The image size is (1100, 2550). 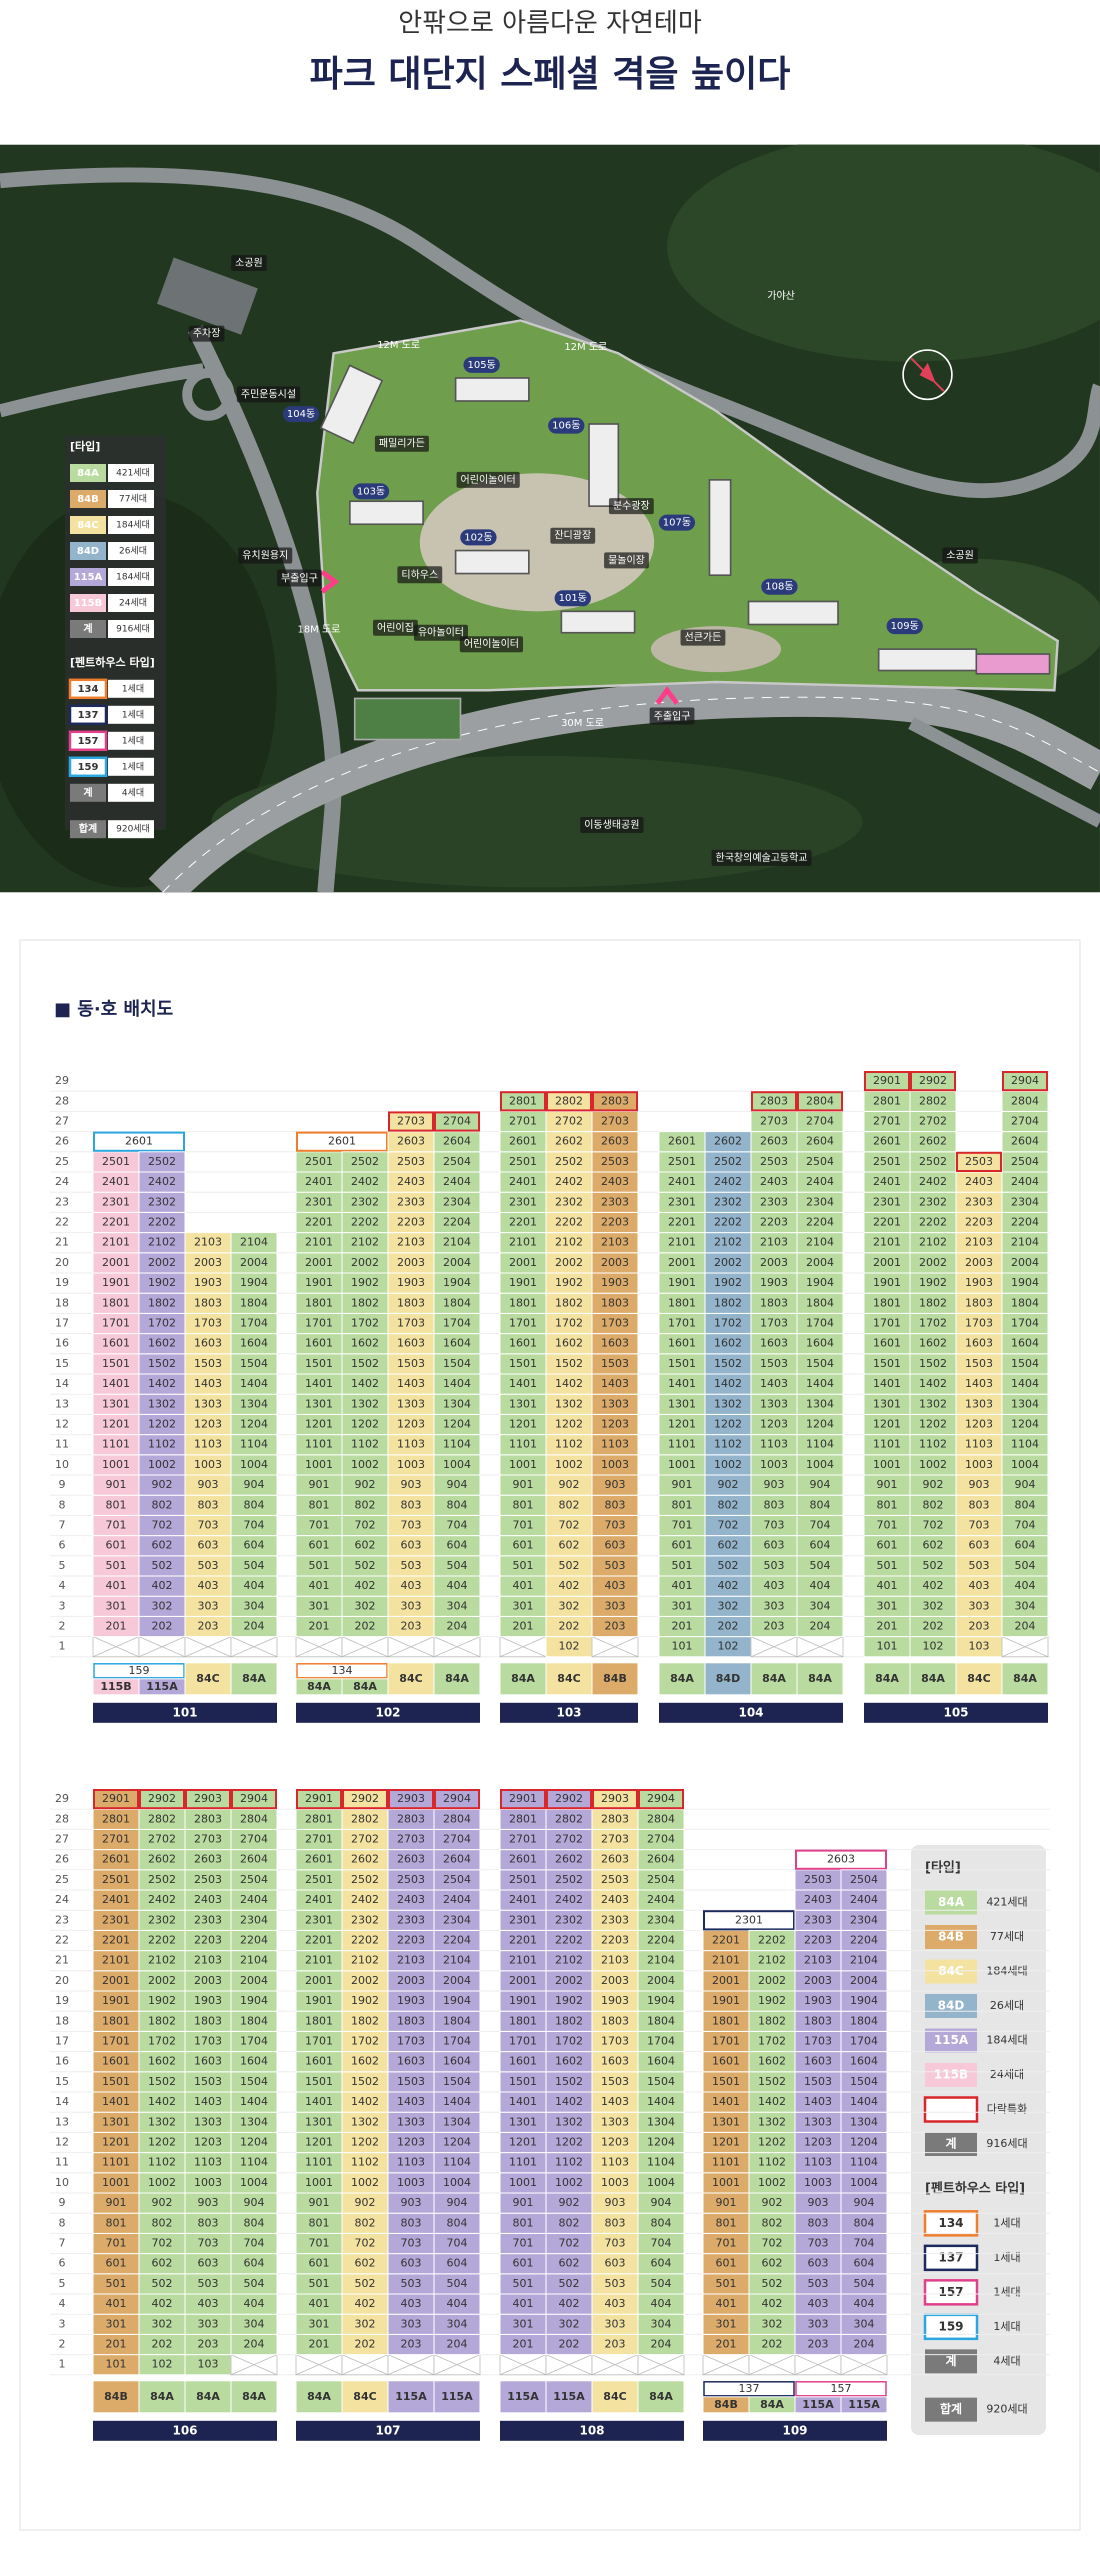 What do you see at coordinates (388, 2430) in the screenshot?
I see `building-bar` at bounding box center [388, 2430].